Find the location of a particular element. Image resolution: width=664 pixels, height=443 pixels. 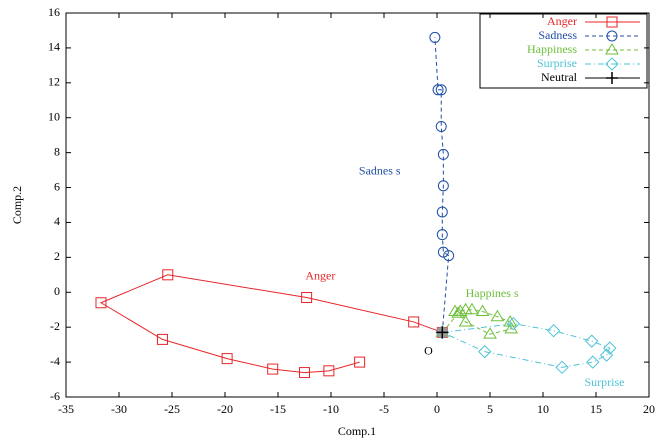

x-tick-label: 10 is located at coordinates (543, 409).